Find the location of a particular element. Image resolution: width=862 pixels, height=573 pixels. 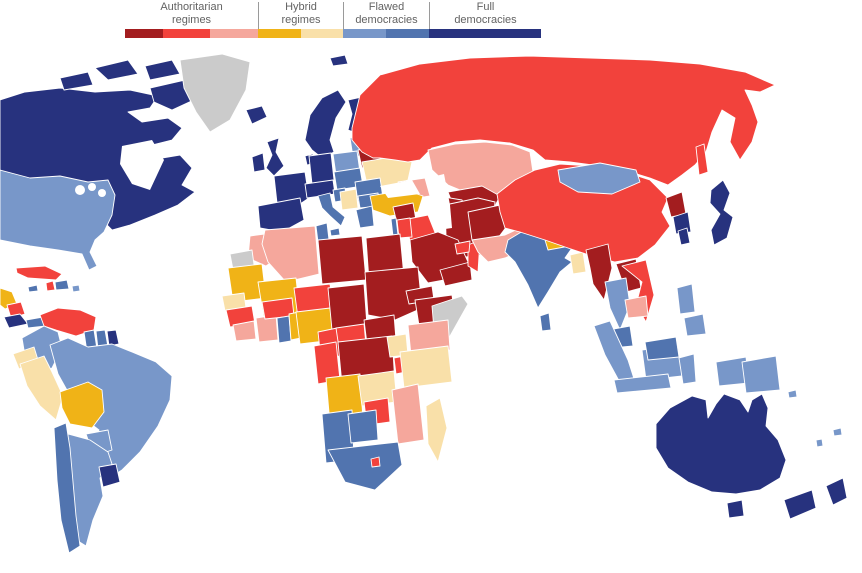

region-uruguay is located at coordinates (109, 475).